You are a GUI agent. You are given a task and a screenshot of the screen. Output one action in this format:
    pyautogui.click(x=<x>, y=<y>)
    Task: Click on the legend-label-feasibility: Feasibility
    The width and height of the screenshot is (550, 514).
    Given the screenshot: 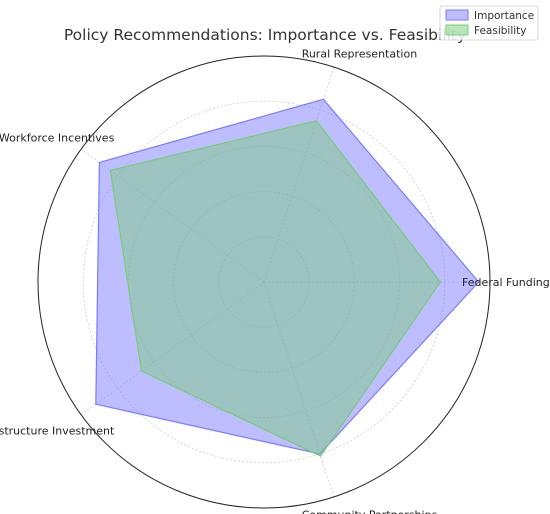 What is the action you would take?
    pyautogui.click(x=500, y=31)
    